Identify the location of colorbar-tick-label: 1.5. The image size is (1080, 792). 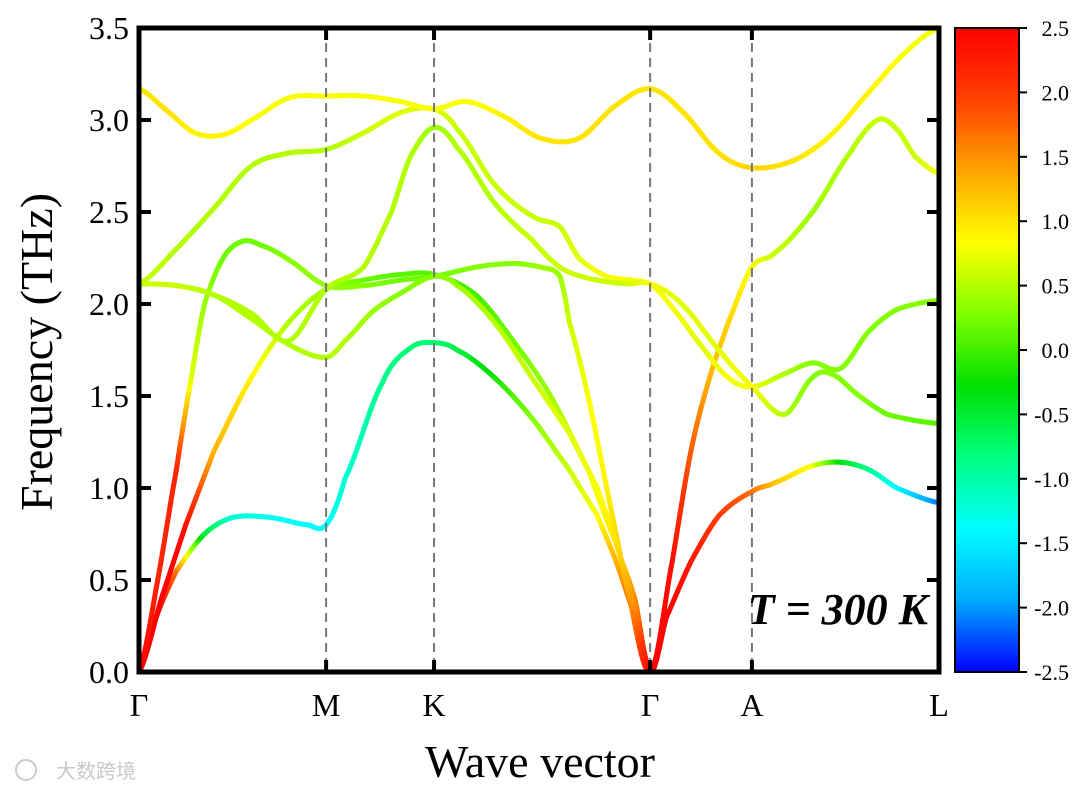
(1056, 157).